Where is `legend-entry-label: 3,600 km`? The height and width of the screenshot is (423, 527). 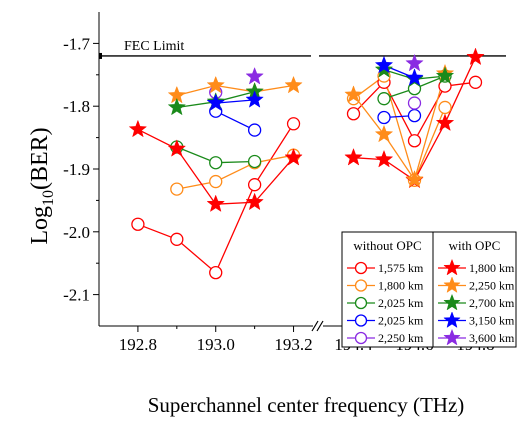 legend-entry-label: 3,600 km is located at coordinates (492, 338).